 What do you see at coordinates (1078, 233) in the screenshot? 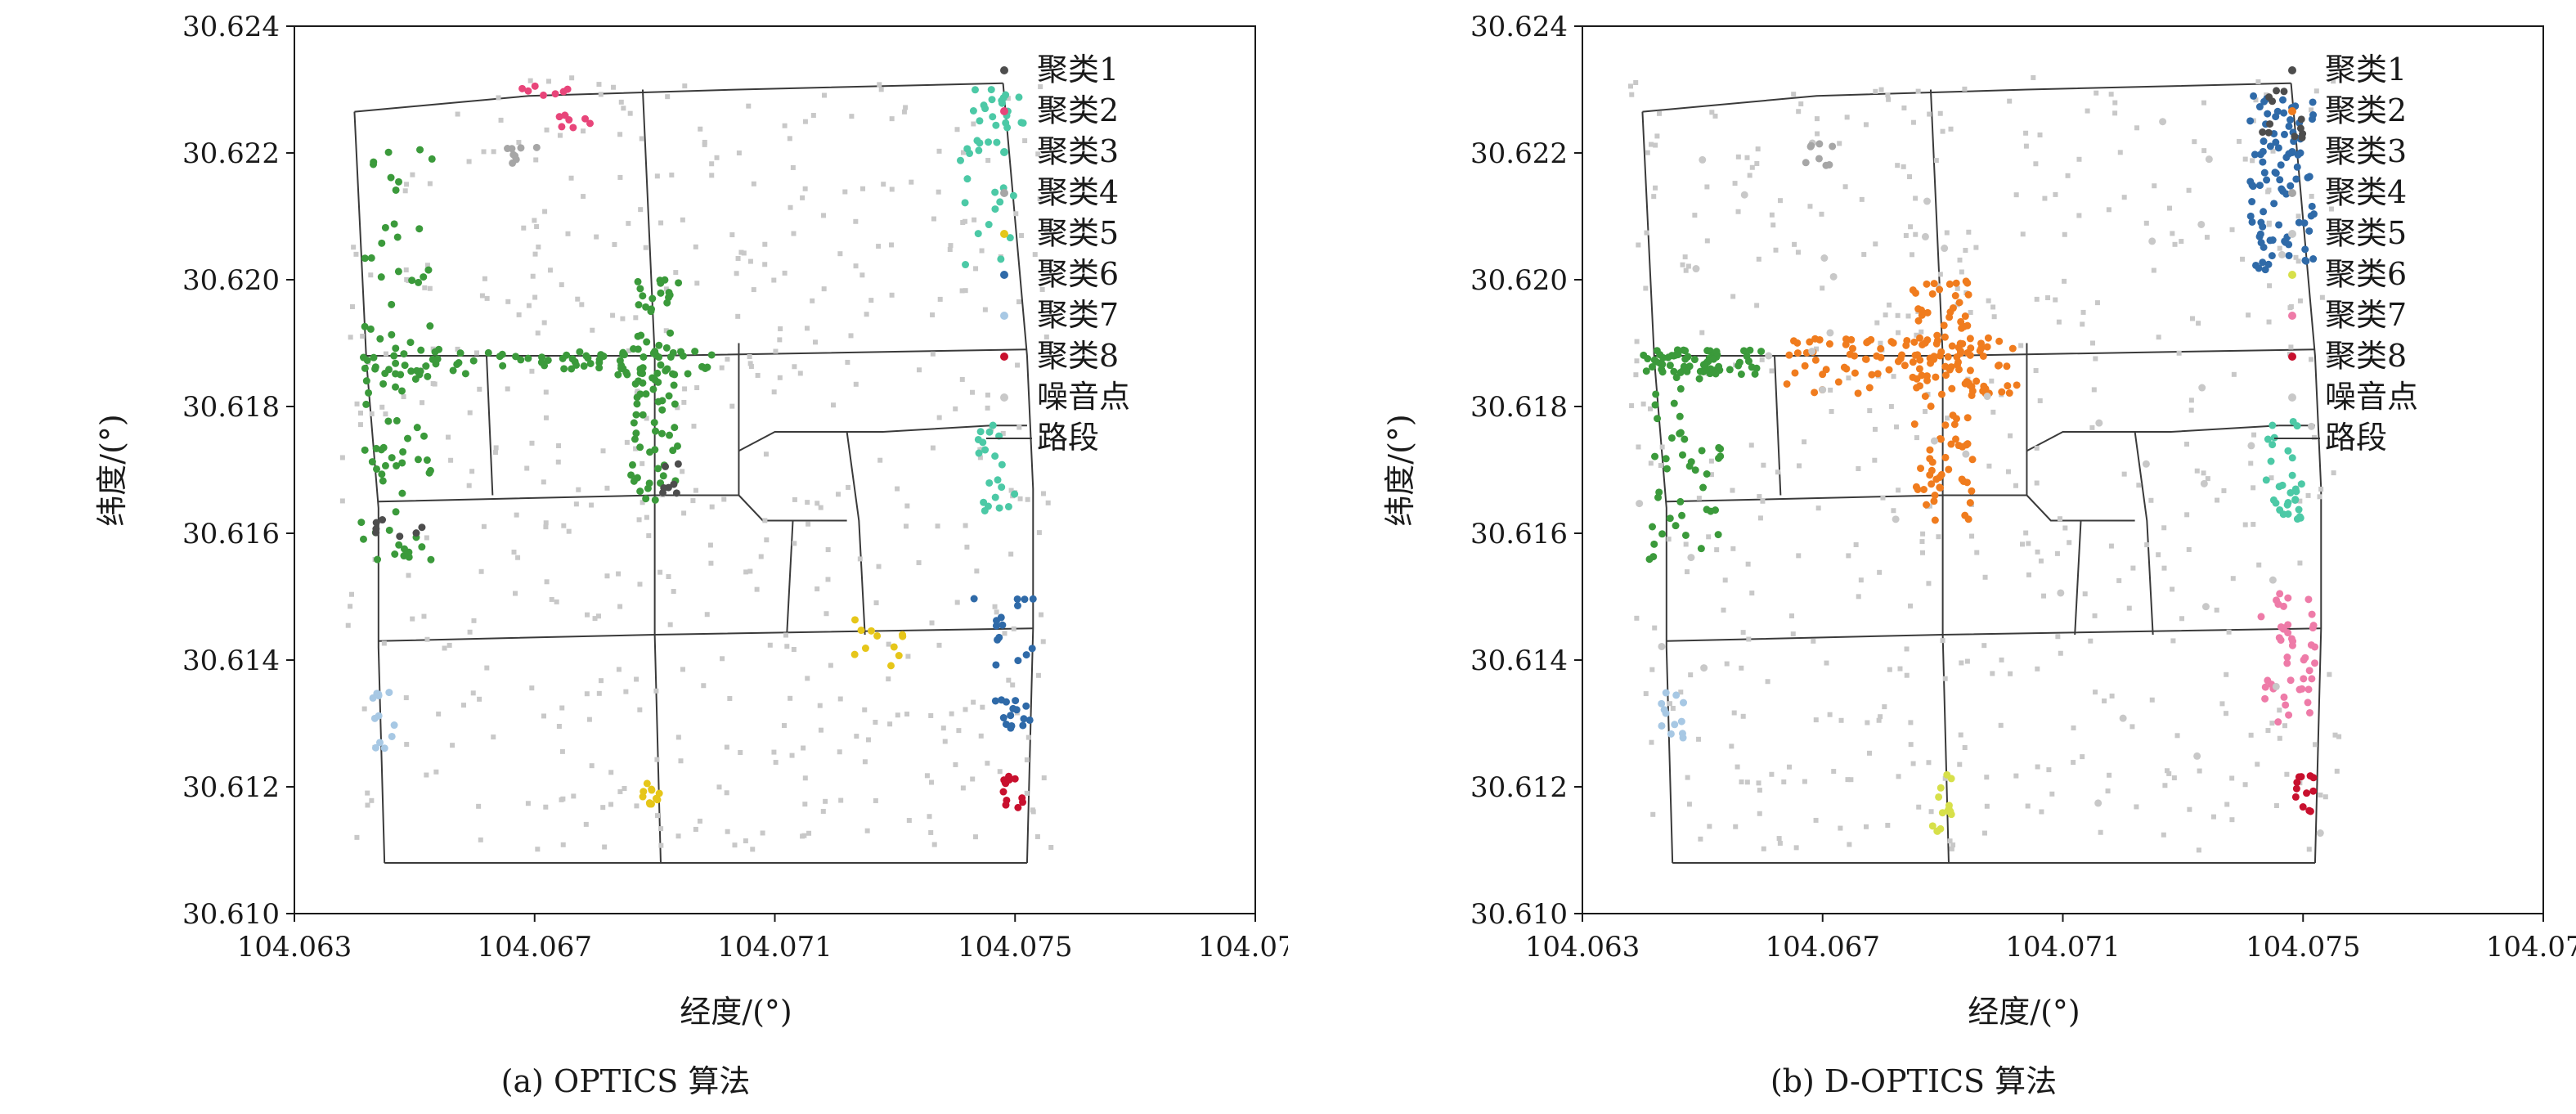
I see `legend-label: 聚类5` at bounding box center [1078, 233].